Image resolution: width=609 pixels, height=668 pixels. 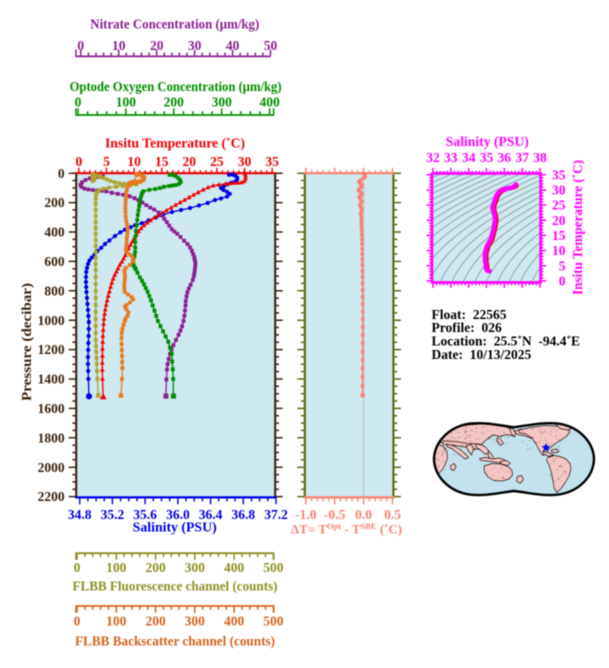 What do you see at coordinates (175, 586) in the screenshot?
I see `svg-text:FLBB Fluorescence channel (cou: FLBB Fluorescence channel (counts)` at bounding box center [175, 586].